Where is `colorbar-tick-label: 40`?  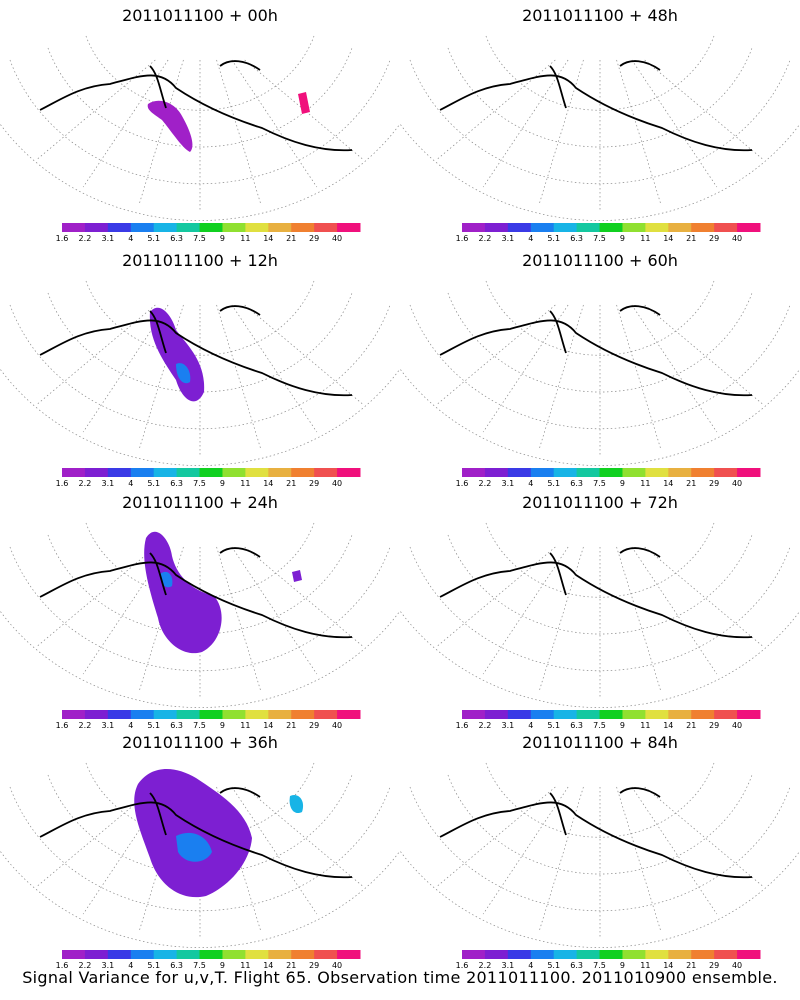 colorbar-tick-label: 40 is located at coordinates (337, 483).